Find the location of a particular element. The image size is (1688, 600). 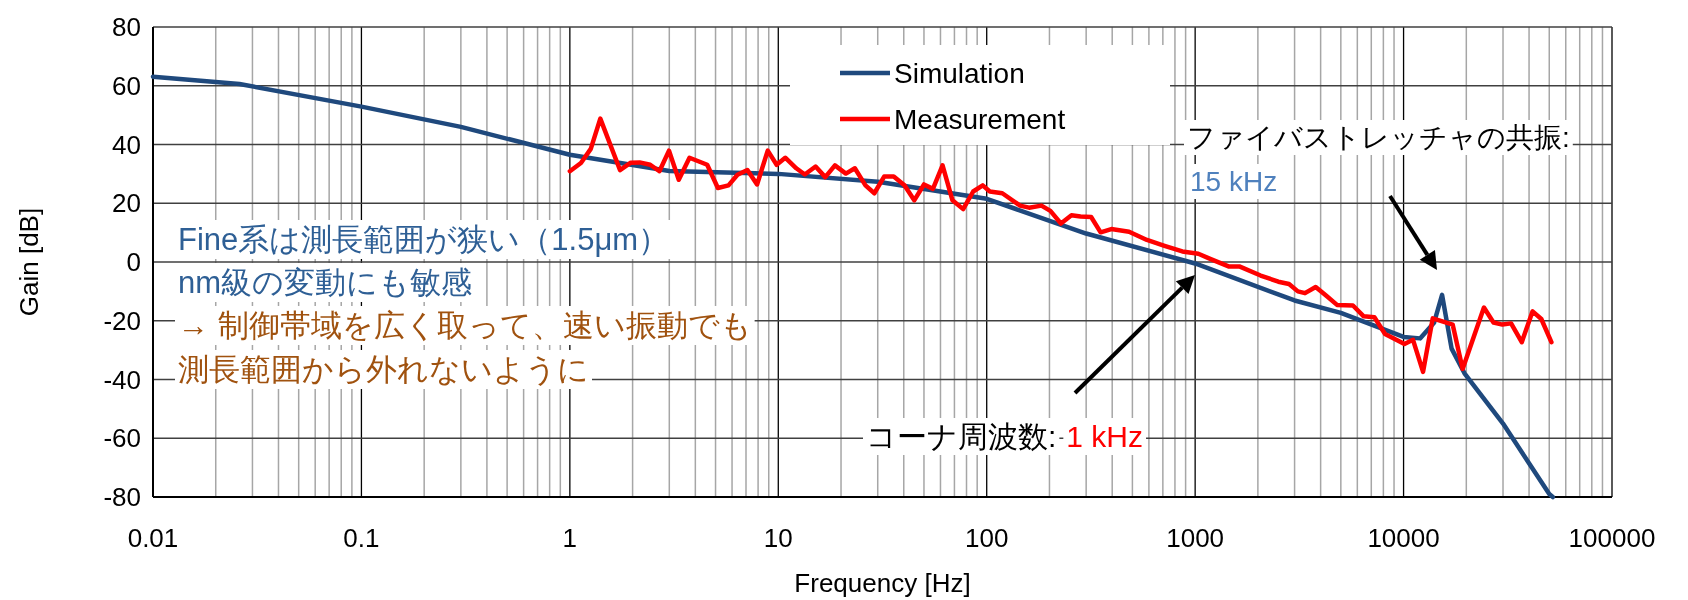

legend-label: Simulation is located at coordinates (959, 73).